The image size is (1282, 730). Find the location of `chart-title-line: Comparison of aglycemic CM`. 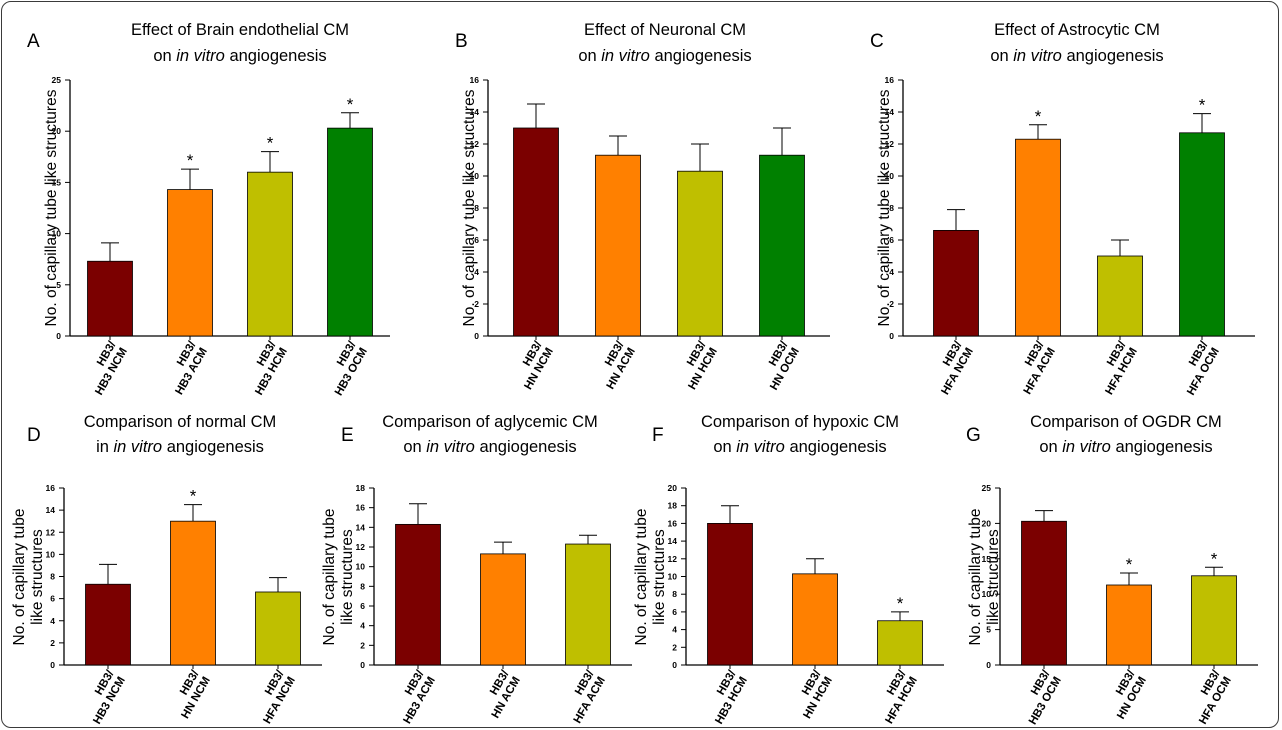

chart-title-line: Comparison of aglycemic CM is located at coordinates (489, 422).